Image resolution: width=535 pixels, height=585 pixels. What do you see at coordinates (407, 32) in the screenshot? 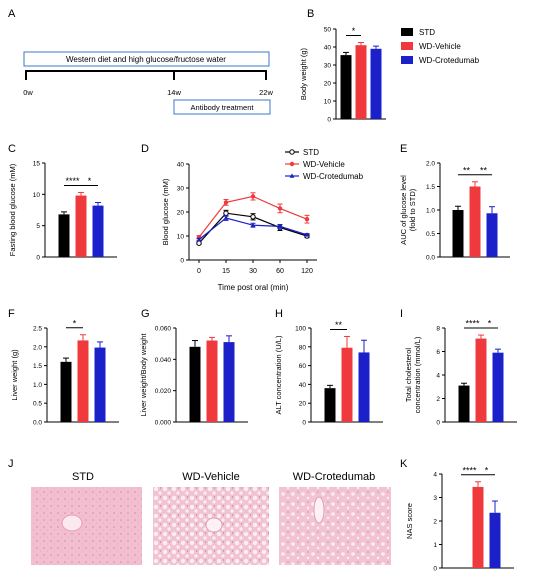
I see `legend-swatch-std` at bounding box center [407, 32].